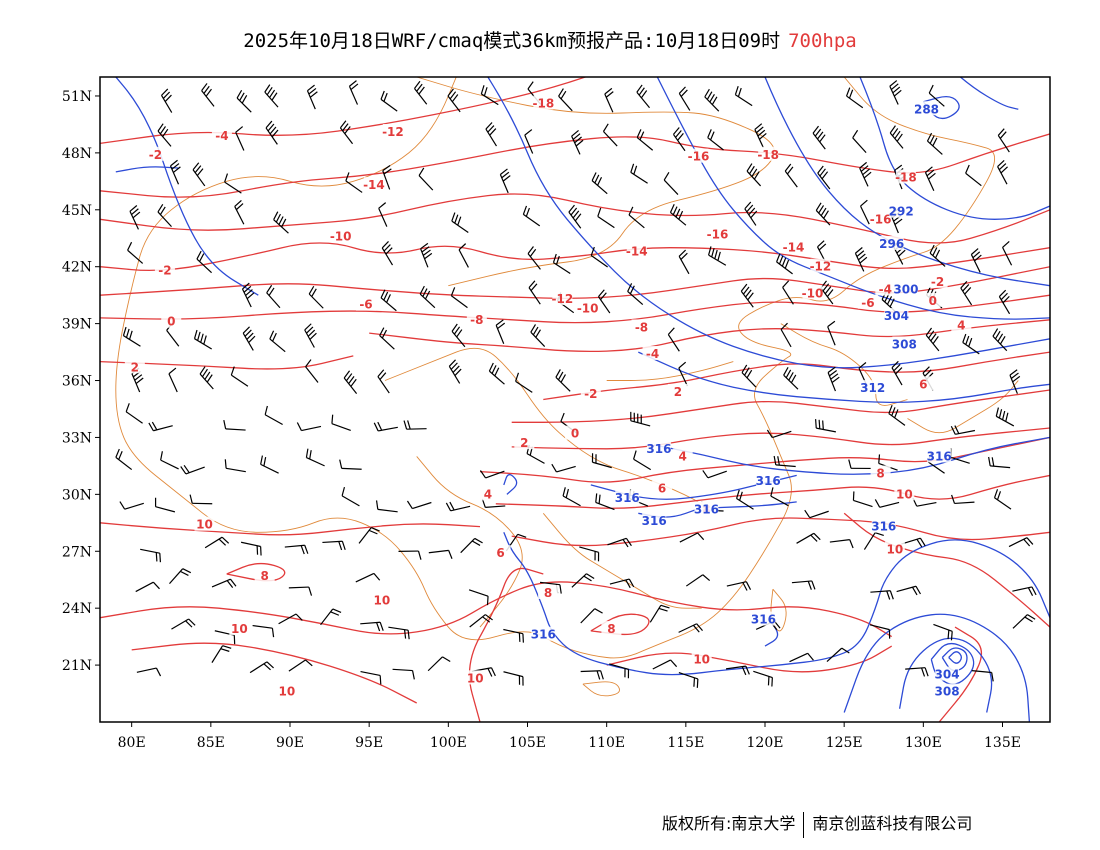 The width and height of the screenshot is (1100, 850). Describe the element at coordinates (872, 388) in the screenshot. I see `height-contour-label: 312` at that location.